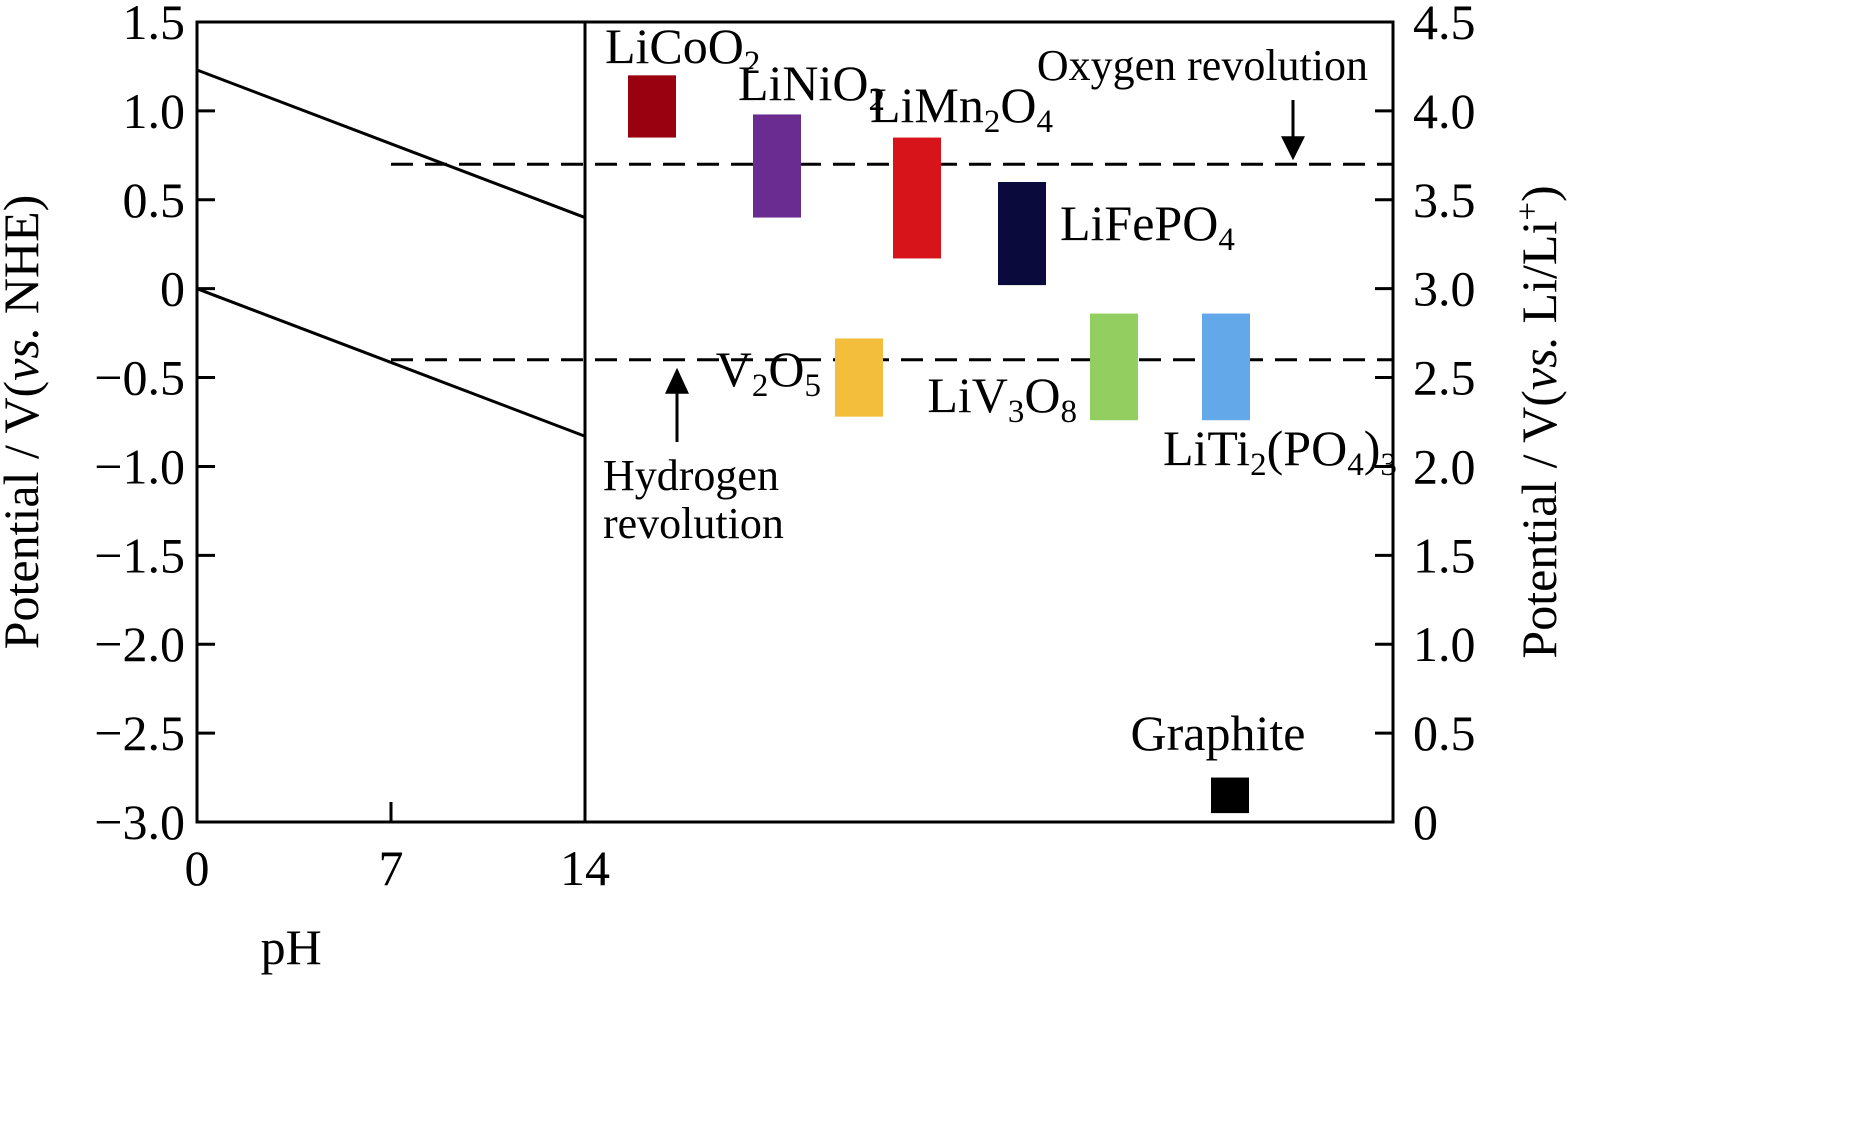 This screenshot has height=1142, width=1856. What do you see at coordinates (585, 868) in the screenshot?
I see `x-tick-label: 14` at bounding box center [585, 868].